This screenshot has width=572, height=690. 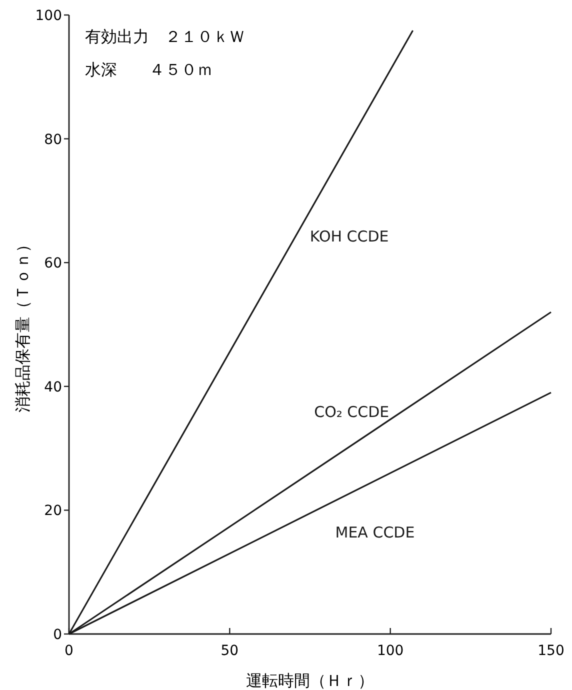 I want to click on x-tick-label: 150, so click(x=551, y=651).